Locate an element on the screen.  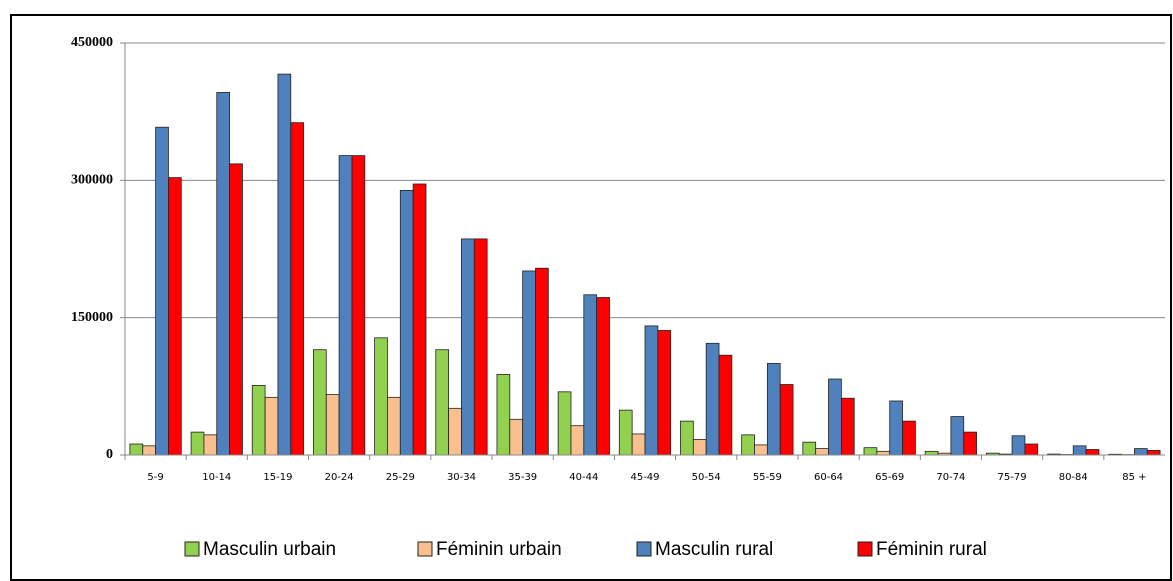
x-tick-label: 55-59 is located at coordinates (767, 477).